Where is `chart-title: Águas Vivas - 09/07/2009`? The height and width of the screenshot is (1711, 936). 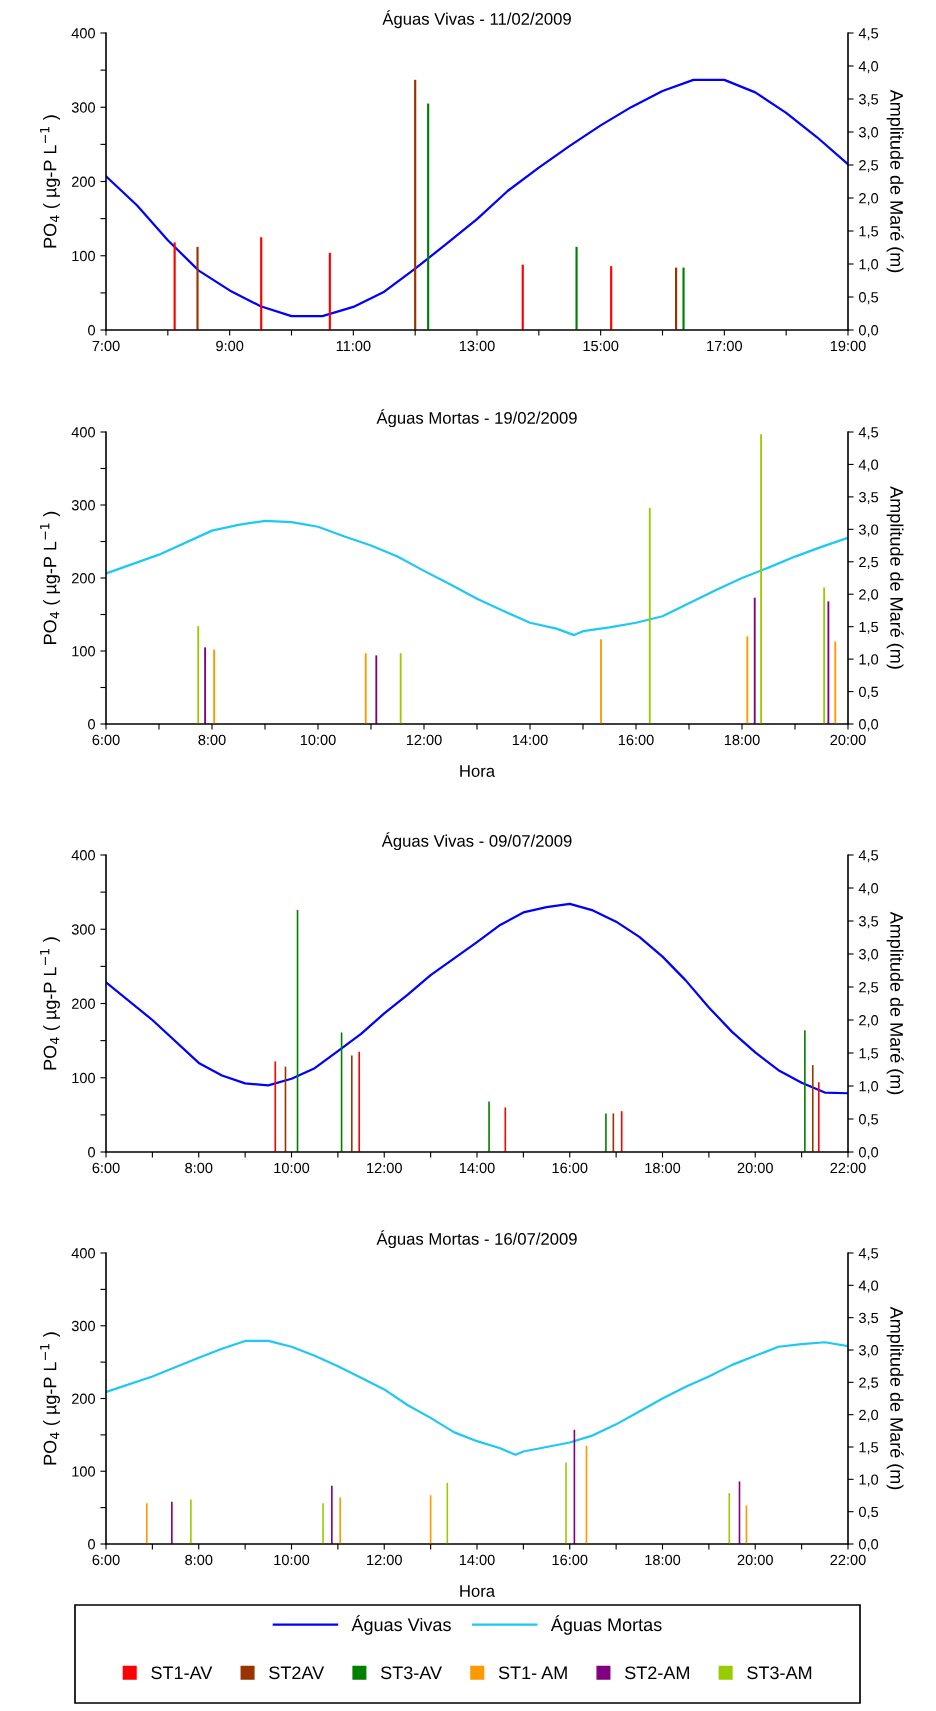 chart-title: Águas Vivas - 09/07/2009 is located at coordinates (476, 841).